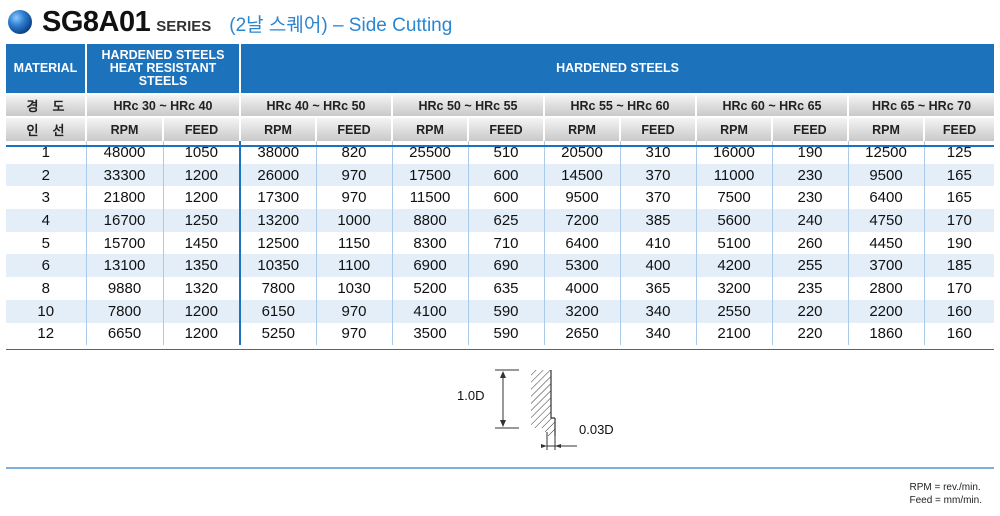  What do you see at coordinates (278, 220) in the screenshot?
I see `rpm-cell: 13200` at bounding box center [278, 220].